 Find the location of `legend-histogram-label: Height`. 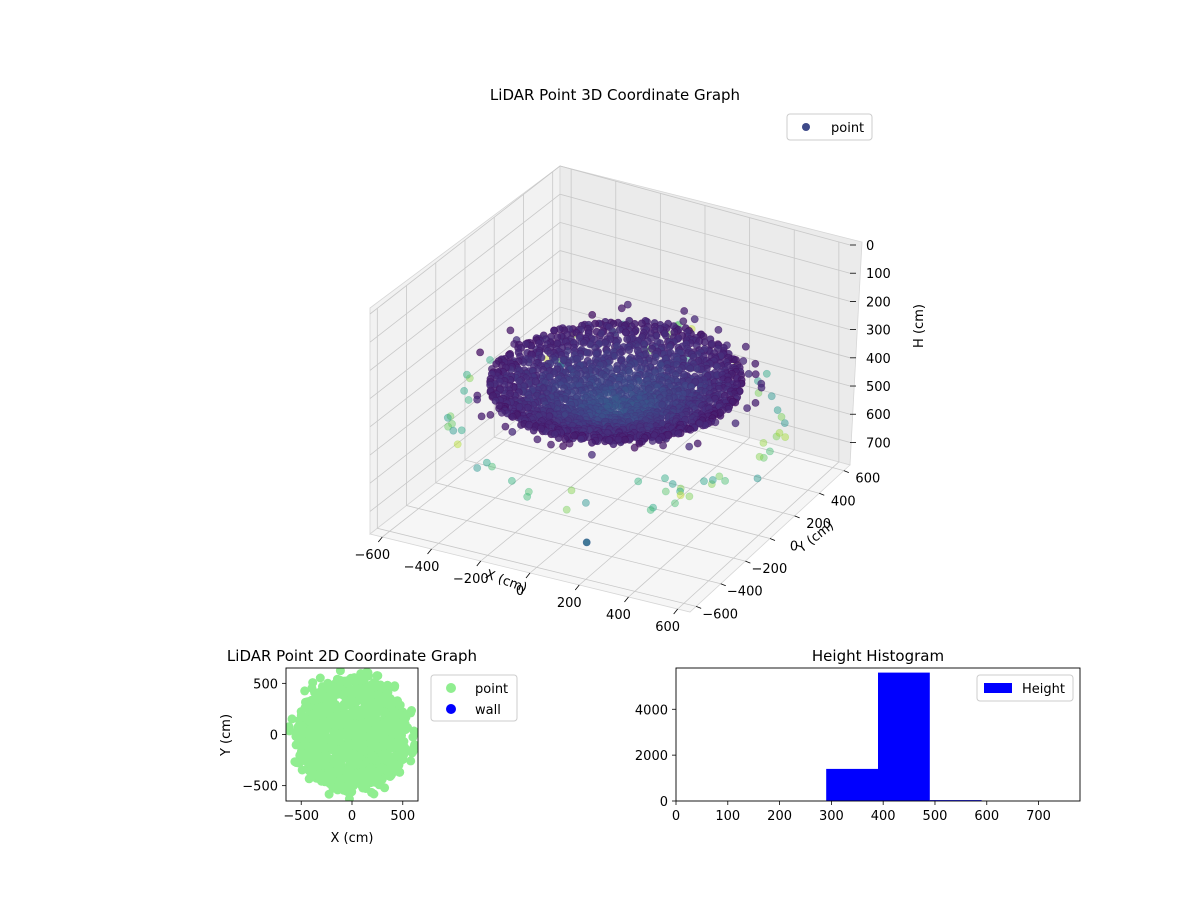

legend-histogram-label: Height is located at coordinates (1043, 689).